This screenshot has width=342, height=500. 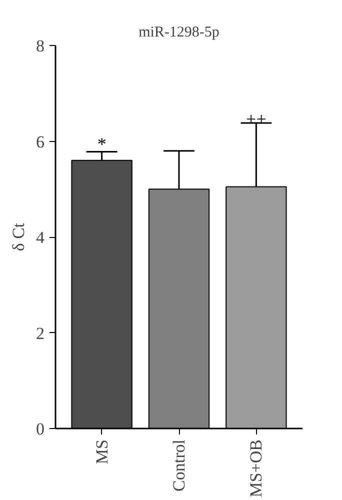 I want to click on y-tick-label: 8, so click(x=40, y=46).